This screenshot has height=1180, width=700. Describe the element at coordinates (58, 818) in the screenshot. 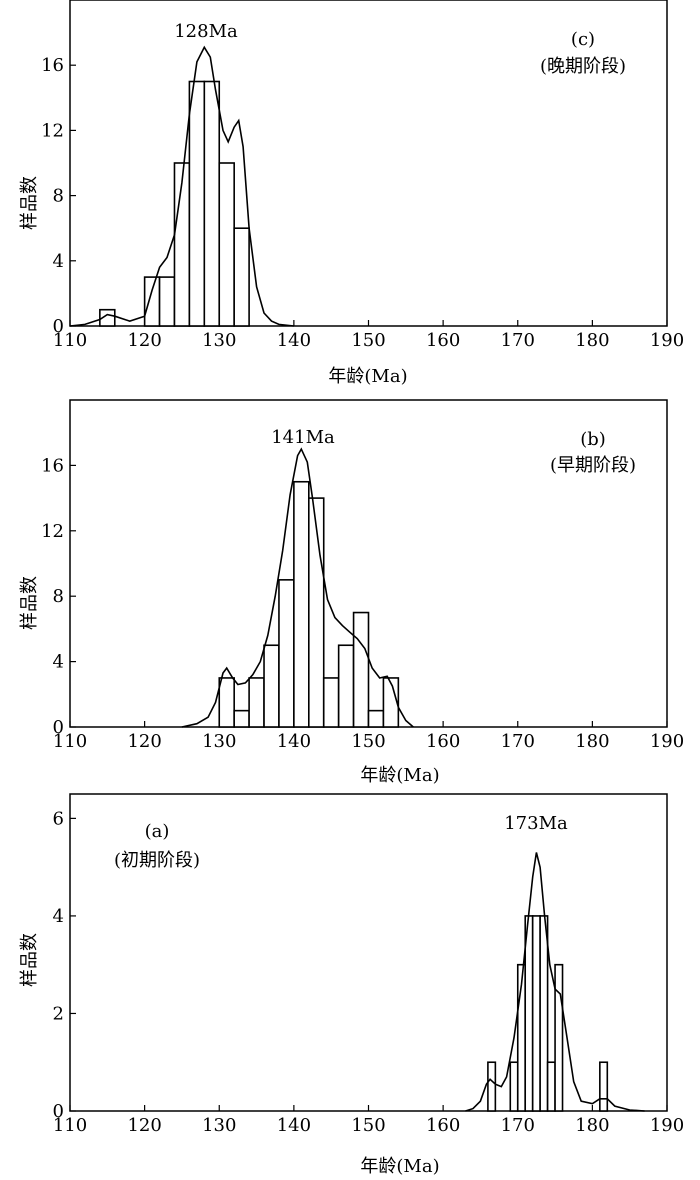

I see `y-tick-label: 6` at that location.